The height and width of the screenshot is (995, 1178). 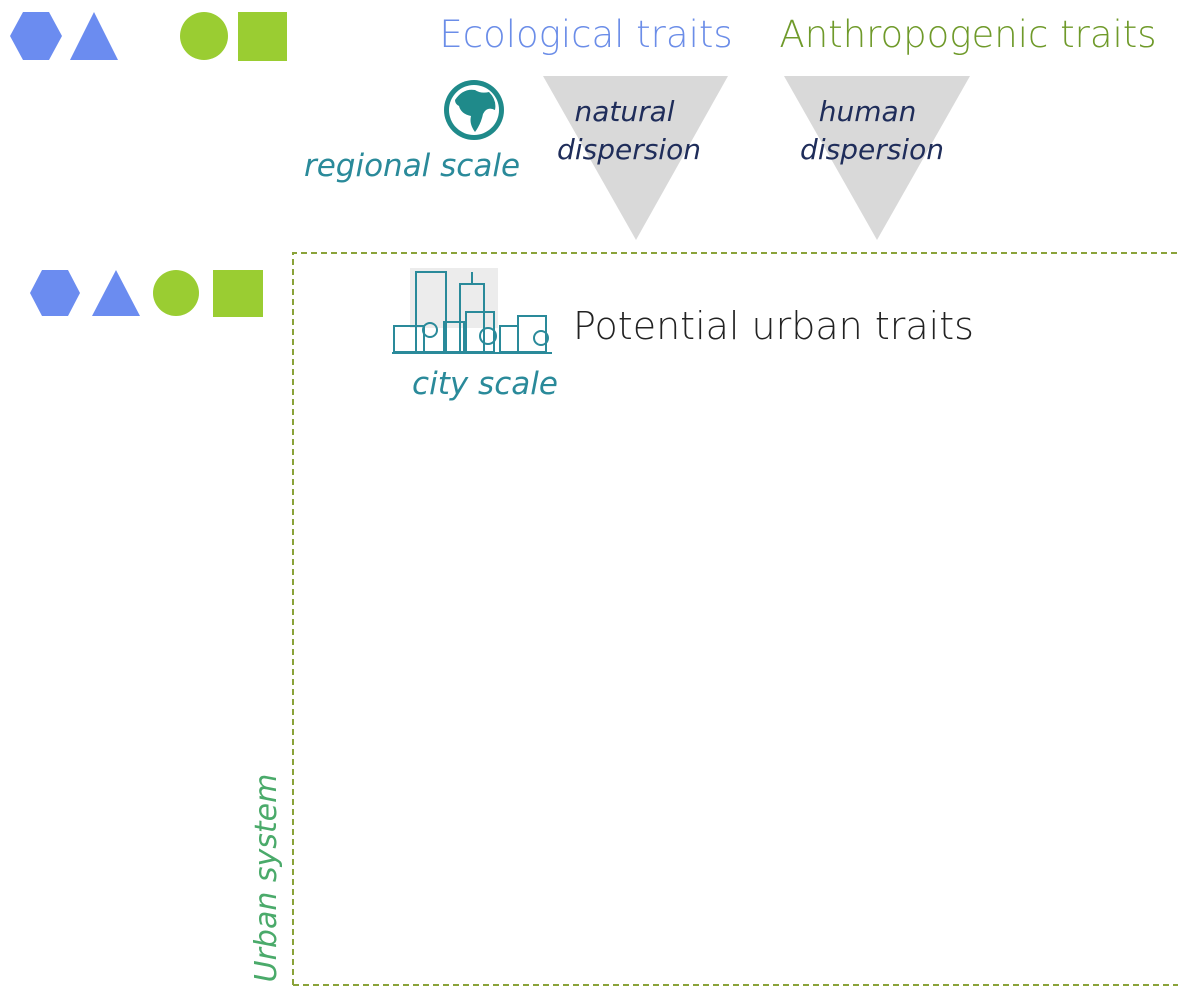 I want to click on label-line: natural, so click(x=625, y=111).